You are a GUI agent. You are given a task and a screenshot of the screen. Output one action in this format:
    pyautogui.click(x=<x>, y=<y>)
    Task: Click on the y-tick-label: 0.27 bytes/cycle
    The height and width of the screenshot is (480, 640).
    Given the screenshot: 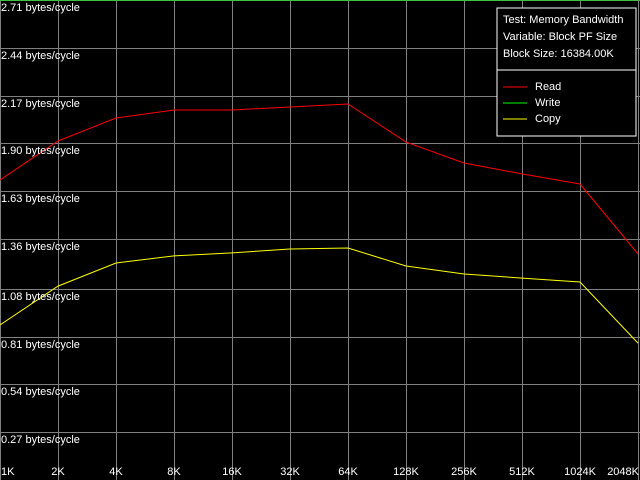 What is the action you would take?
    pyautogui.click(x=40, y=440)
    